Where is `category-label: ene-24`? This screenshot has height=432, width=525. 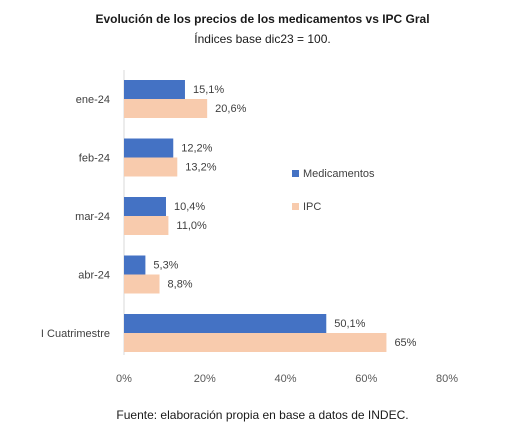 category-label: ene-24 is located at coordinates (93, 100).